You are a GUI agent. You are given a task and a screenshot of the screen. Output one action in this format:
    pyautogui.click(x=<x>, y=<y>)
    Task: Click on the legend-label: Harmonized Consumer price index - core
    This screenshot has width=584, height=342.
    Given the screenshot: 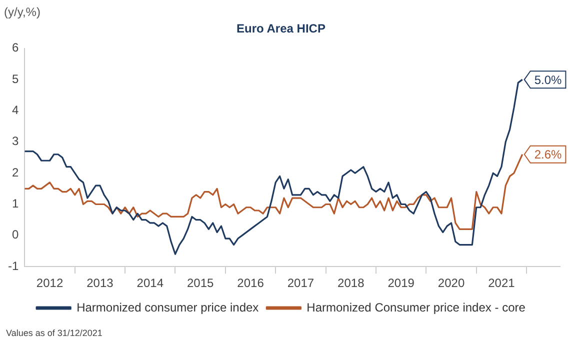 What is the action you would take?
    pyautogui.click(x=416, y=307)
    